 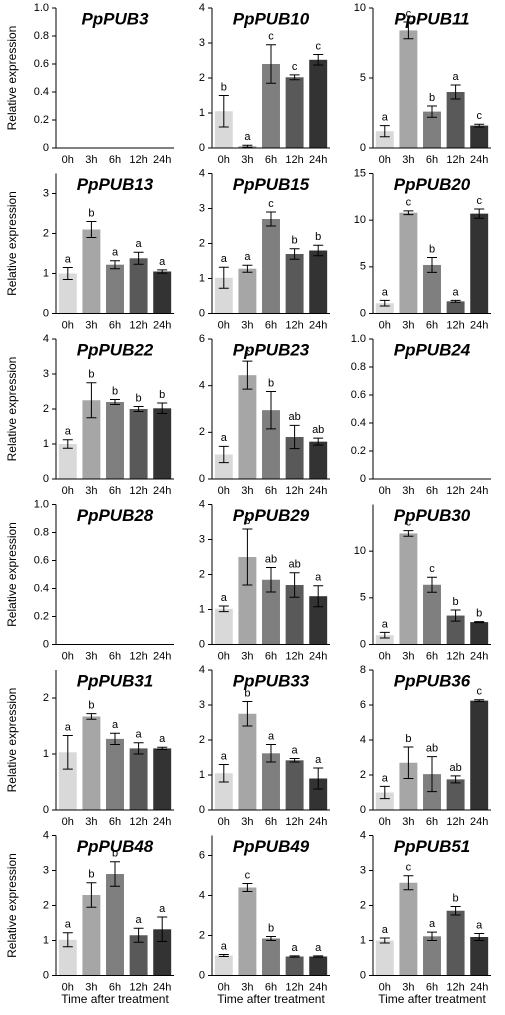 What do you see at coordinates (115, 515) in the screenshot?
I see `panel-title: PpPUB28` at bounding box center [115, 515].